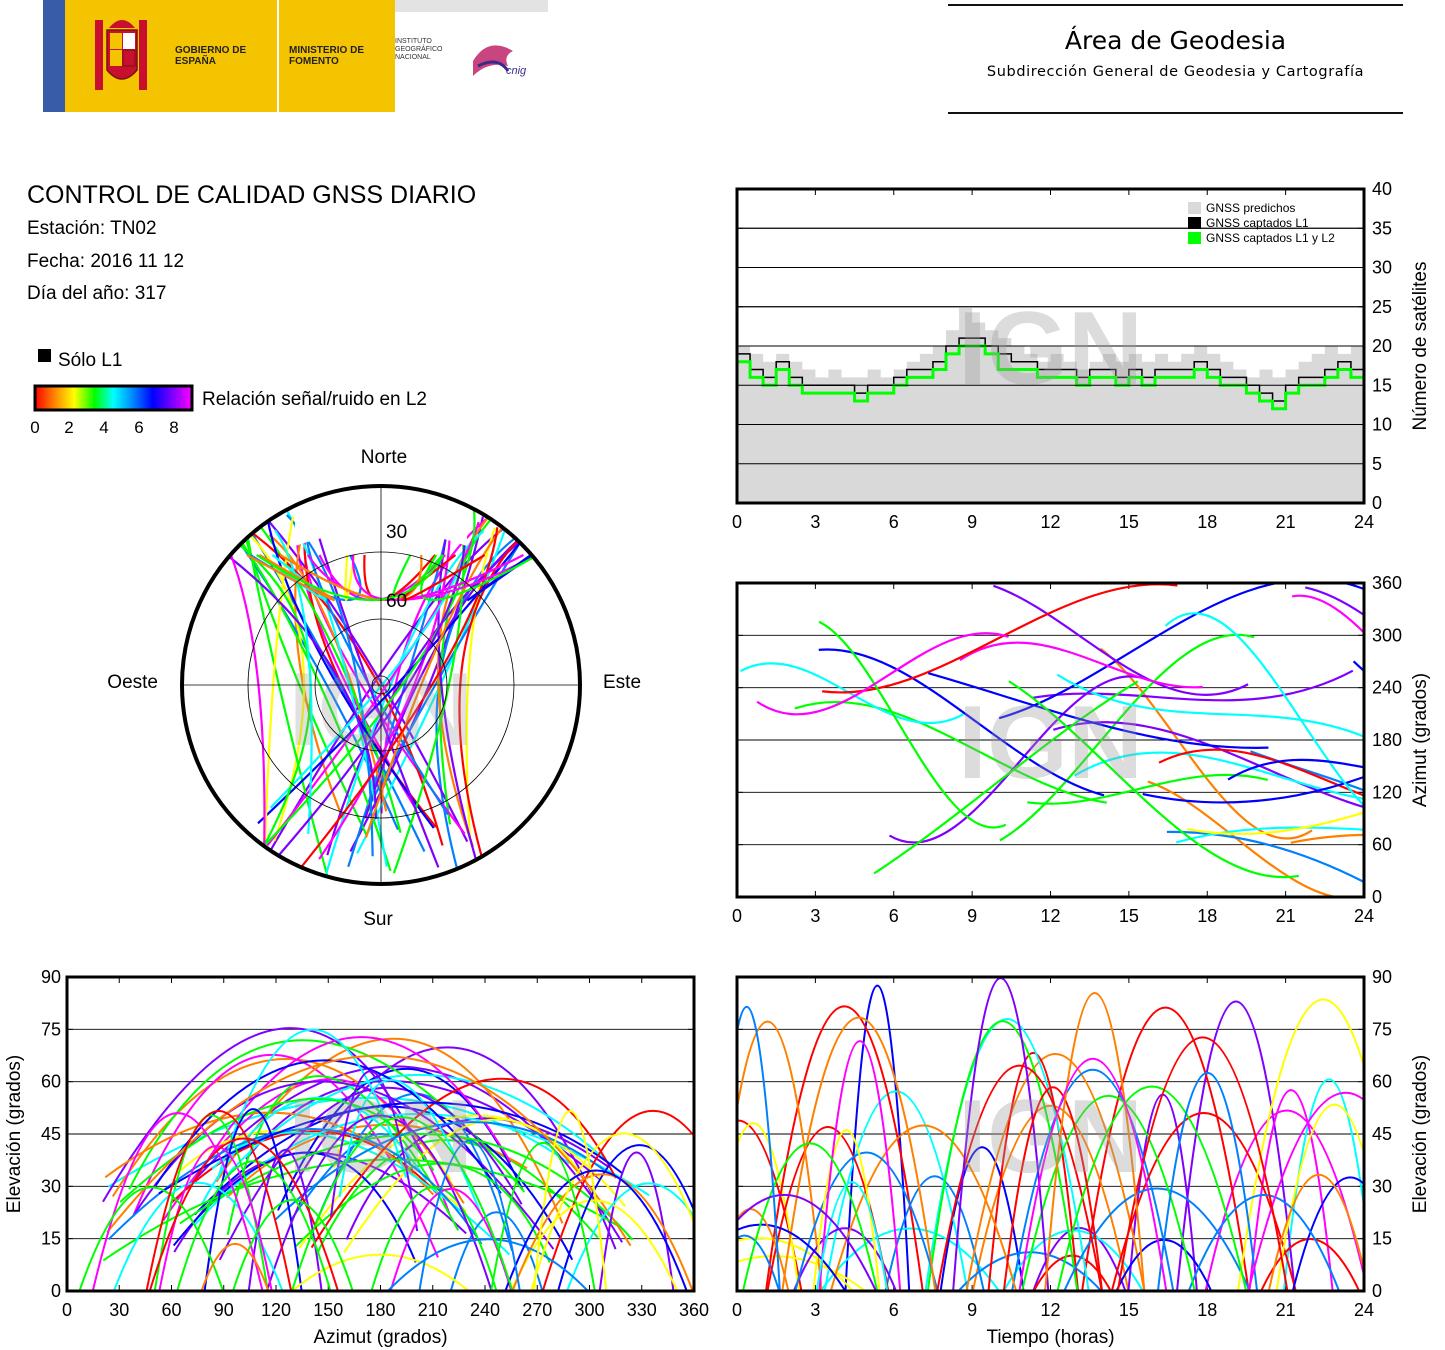 The image size is (1445, 1350). What do you see at coordinates (972, 1310) in the screenshot?
I see `x-tick-label: 9` at bounding box center [972, 1310].